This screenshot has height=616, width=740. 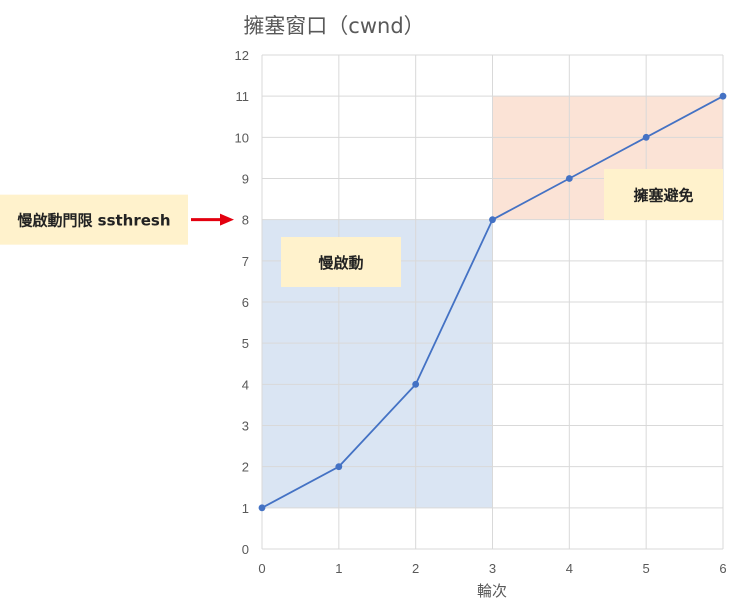 I want to click on y-tick-label: 10, so click(x=242, y=137).